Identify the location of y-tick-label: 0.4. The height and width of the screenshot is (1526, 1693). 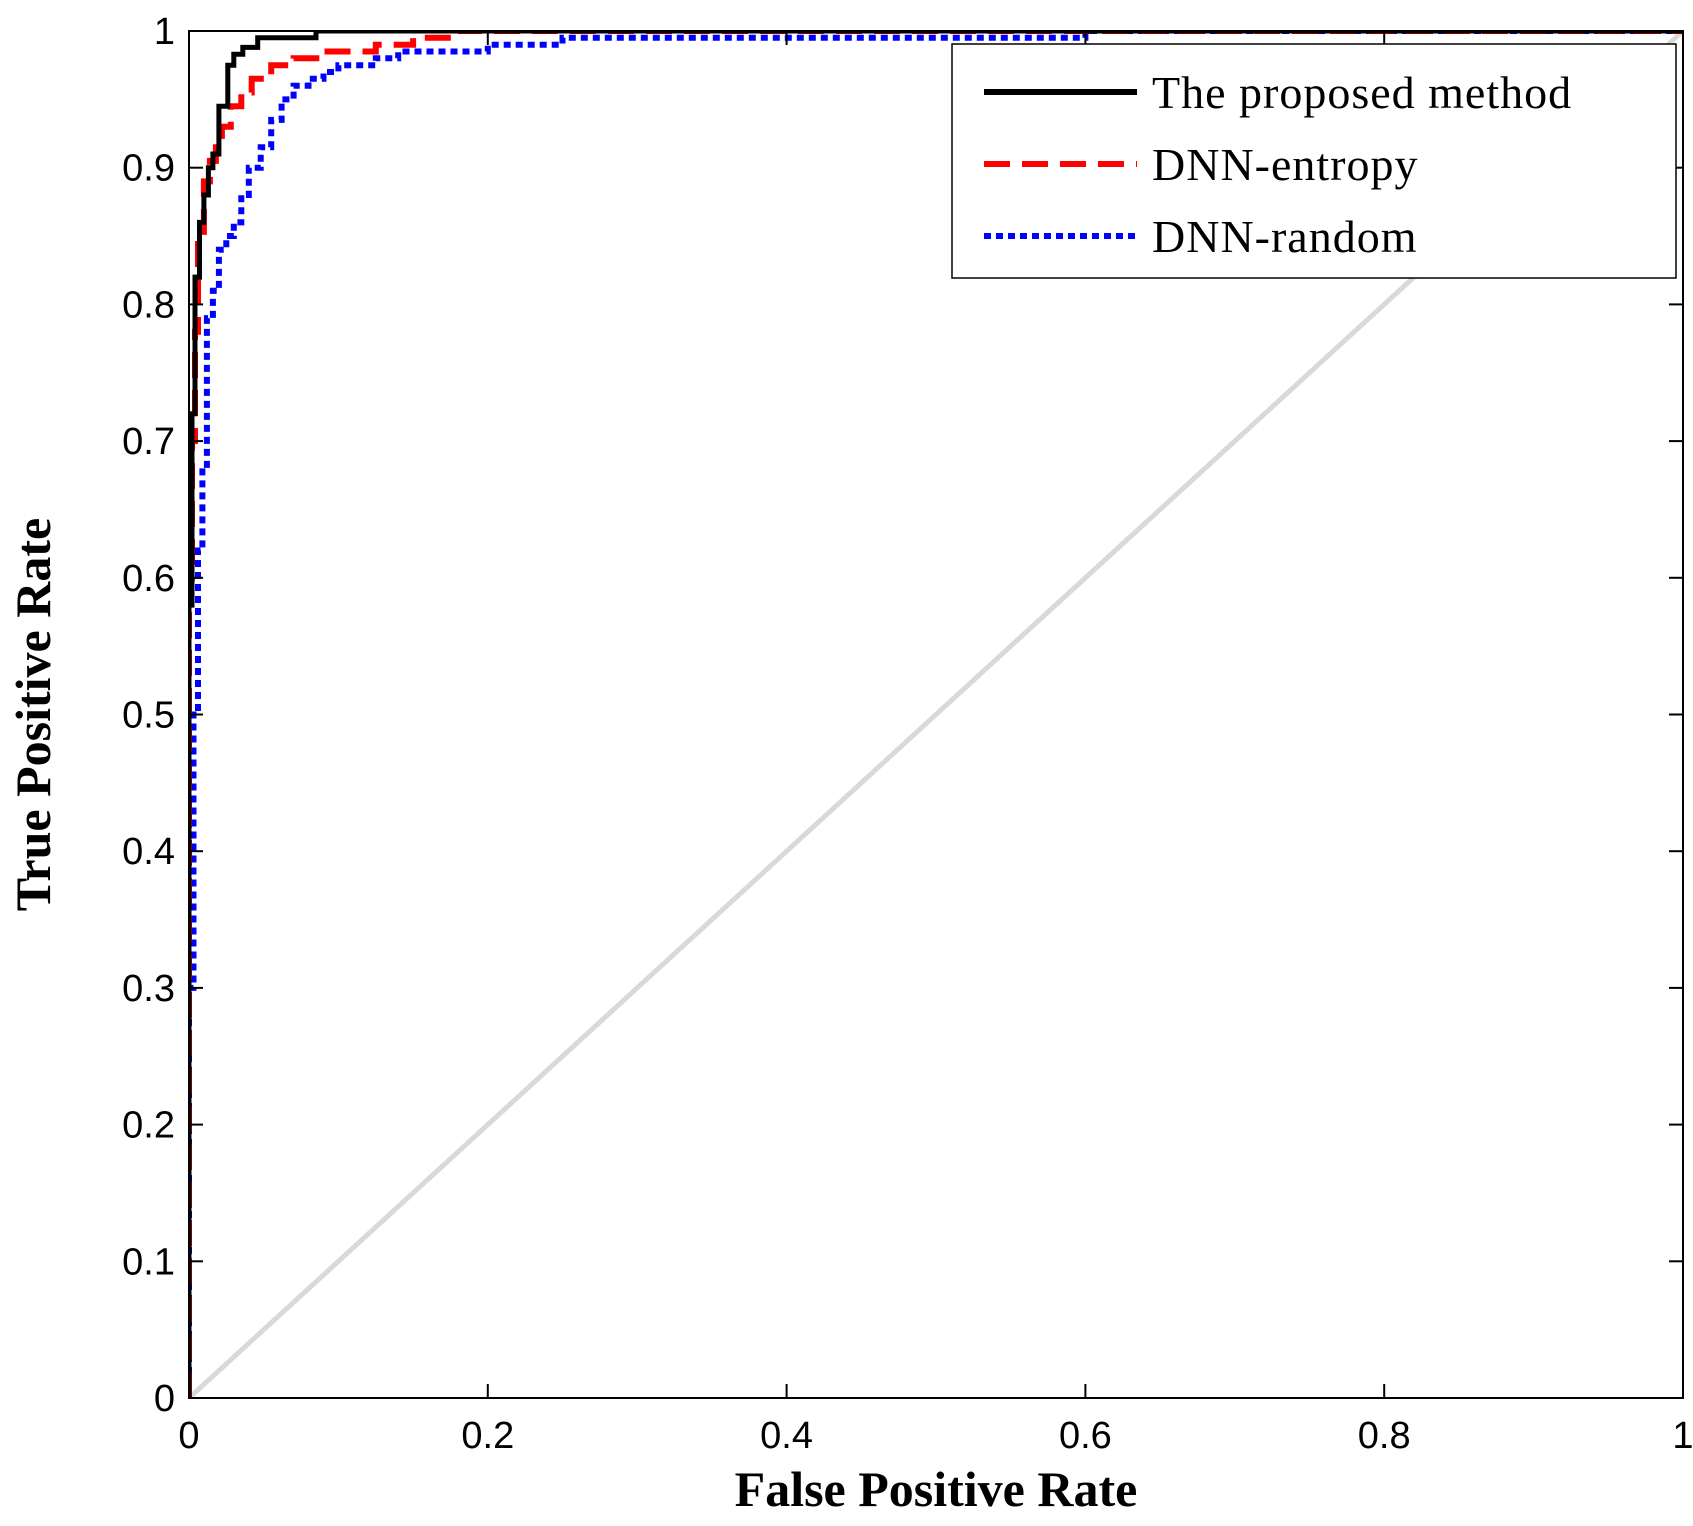
(148, 852).